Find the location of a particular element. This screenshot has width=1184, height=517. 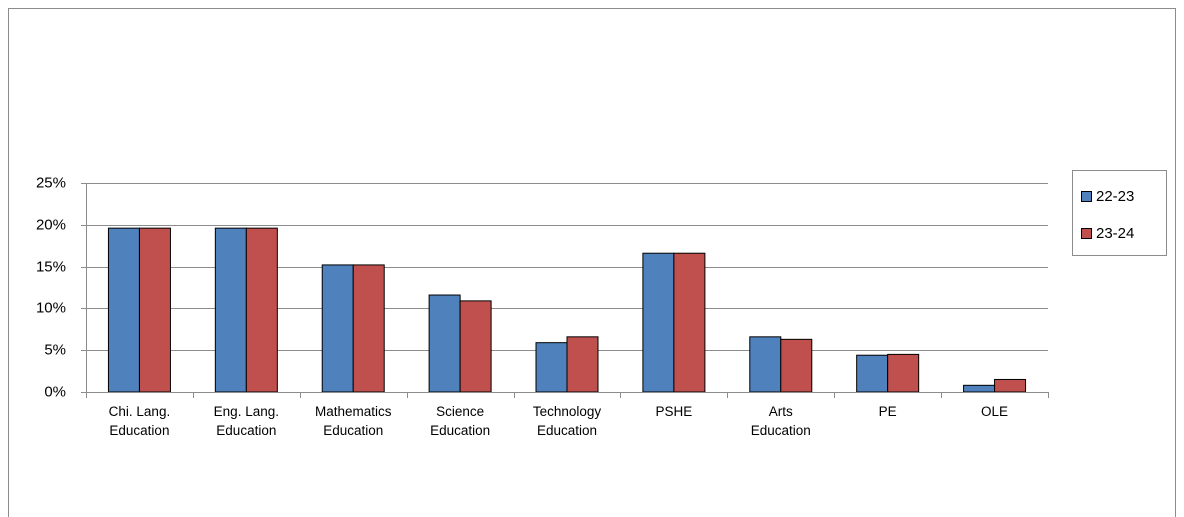

y-tick-label: 5% is located at coordinates (55, 349).